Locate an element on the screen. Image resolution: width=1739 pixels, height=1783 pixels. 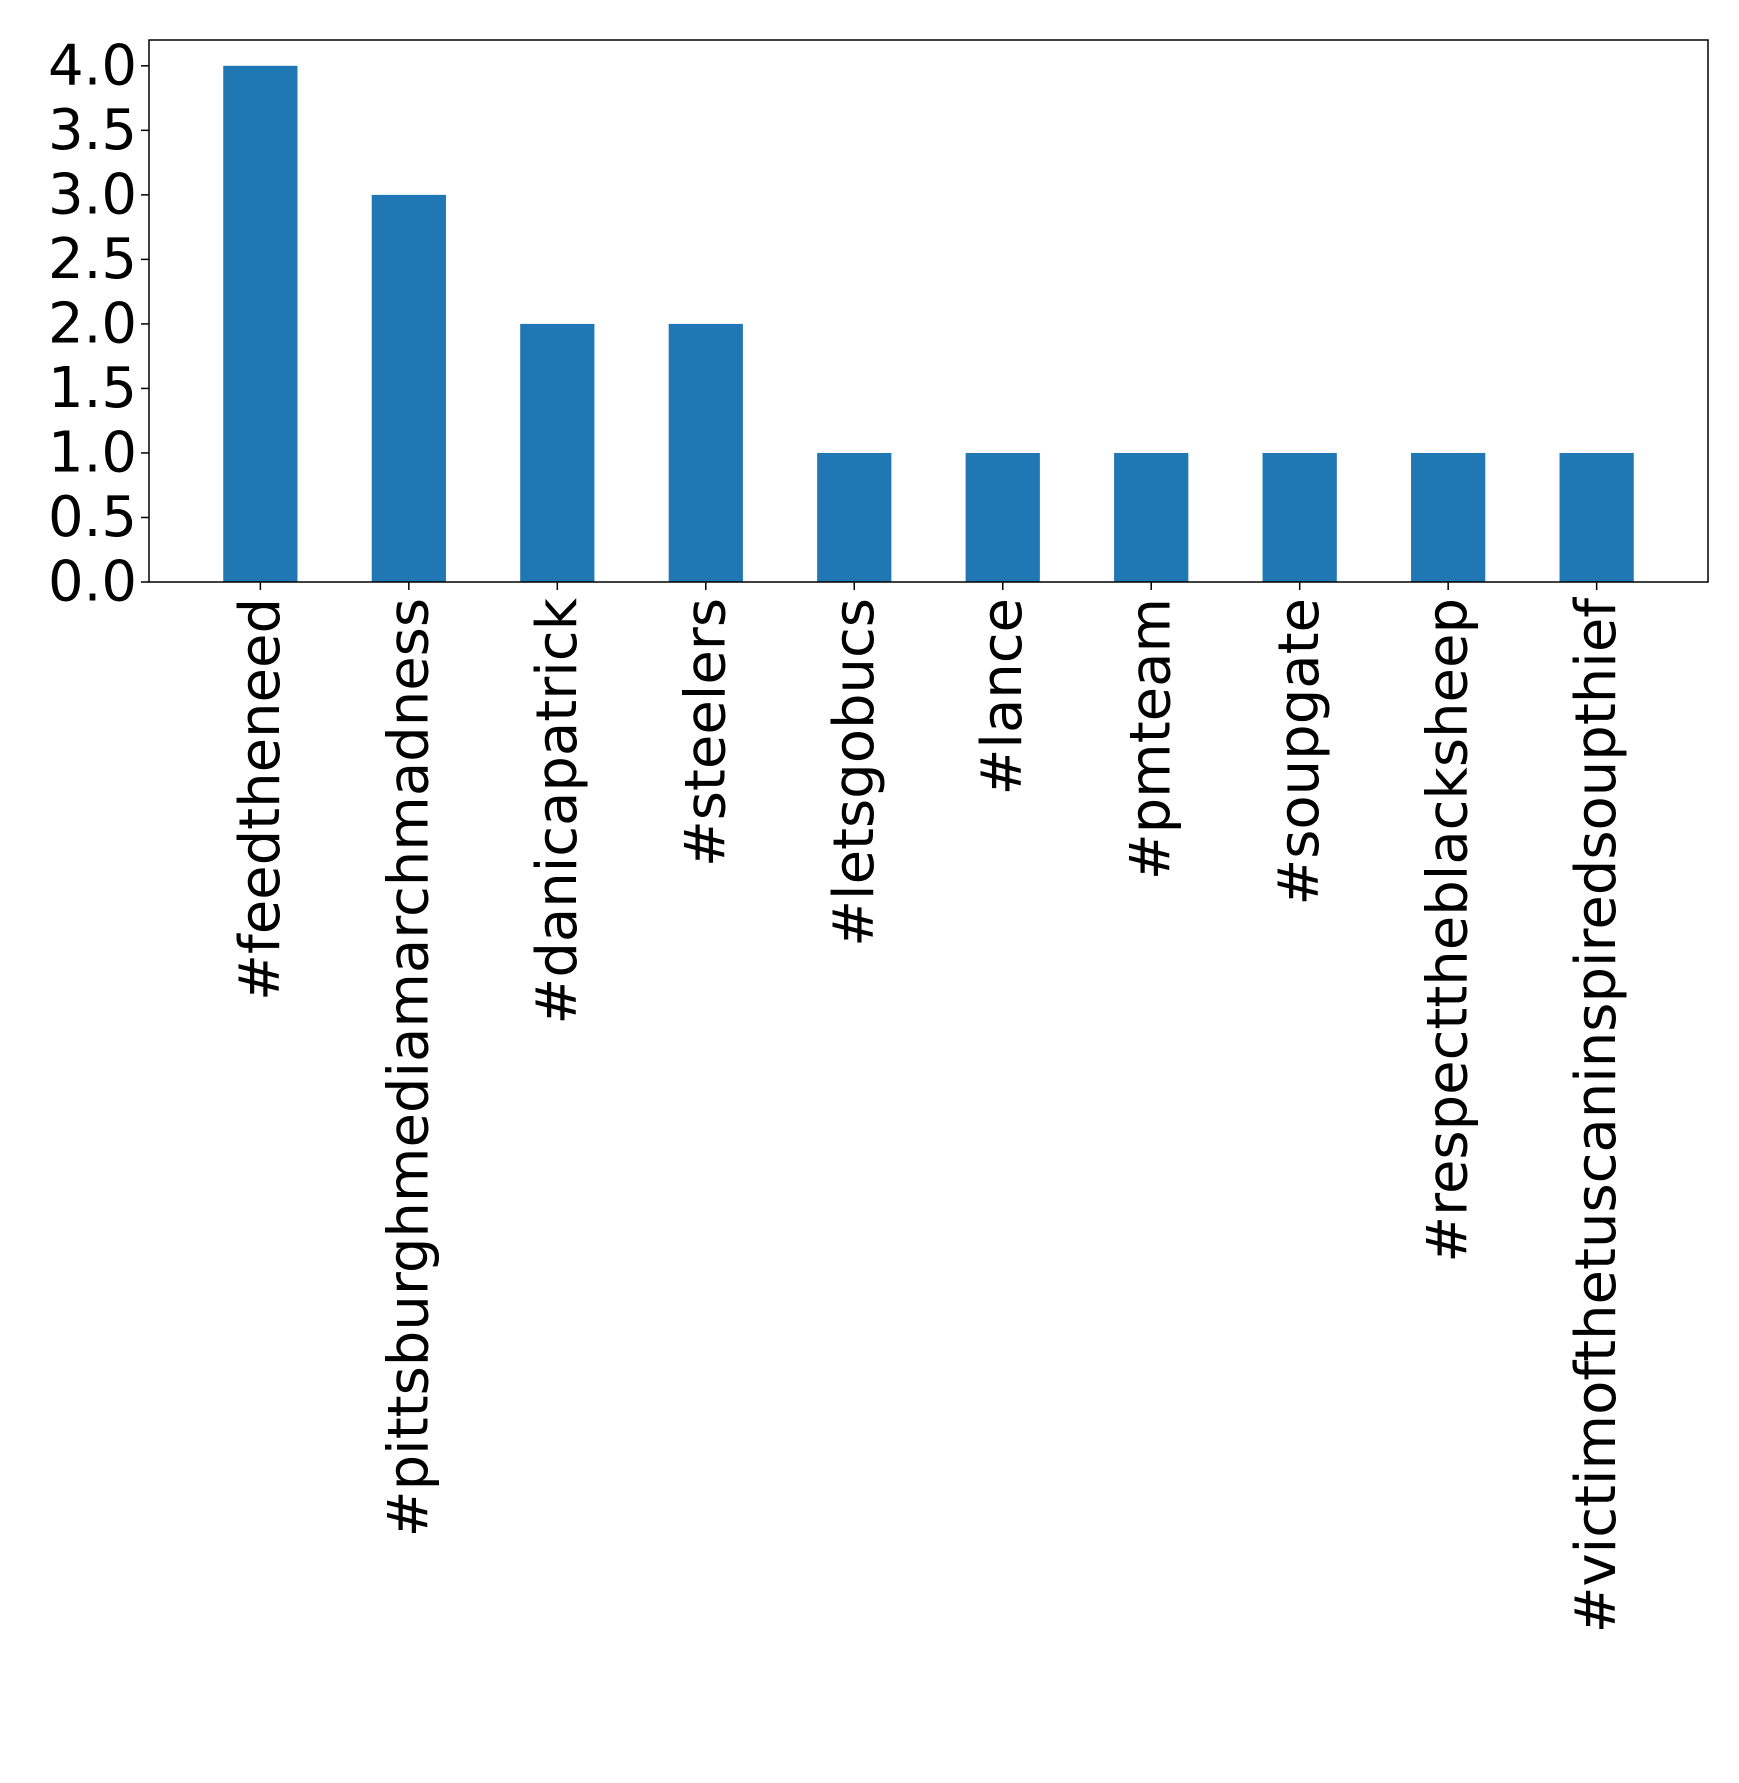
y-tick-label-8: 4.0 is located at coordinates (92, 65).